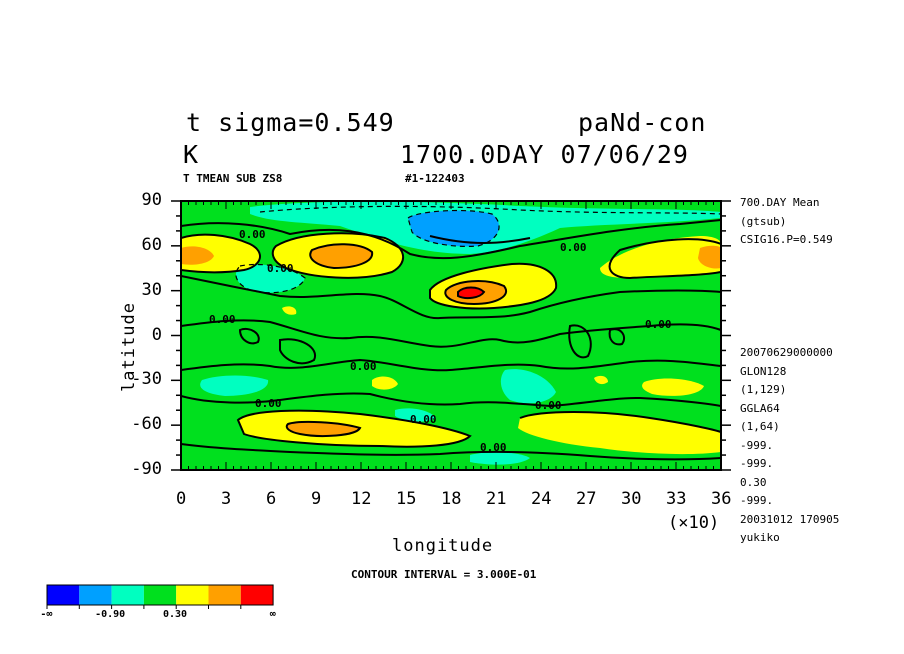  I want to click on warm-patch-small-c, so click(673, 387).